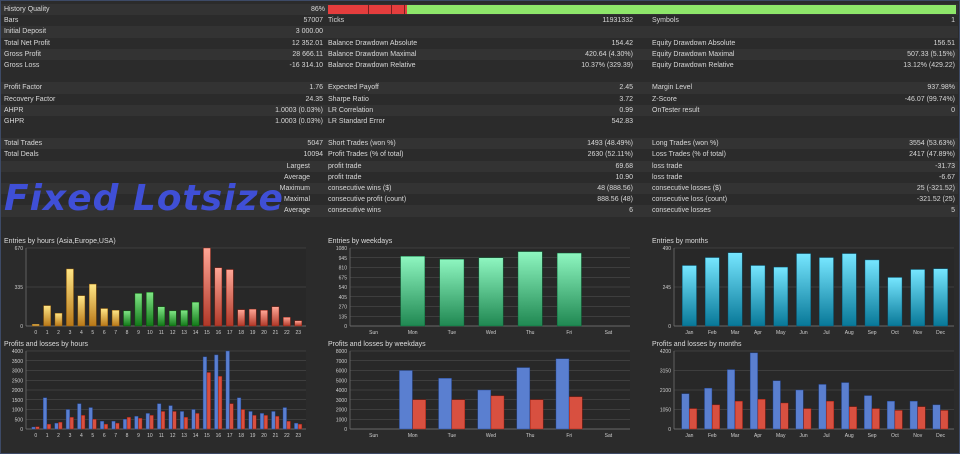 Image resolution: width=960 pixels, height=454 pixels. I want to click on chart-title: Profits and losses by months, so click(697, 344).